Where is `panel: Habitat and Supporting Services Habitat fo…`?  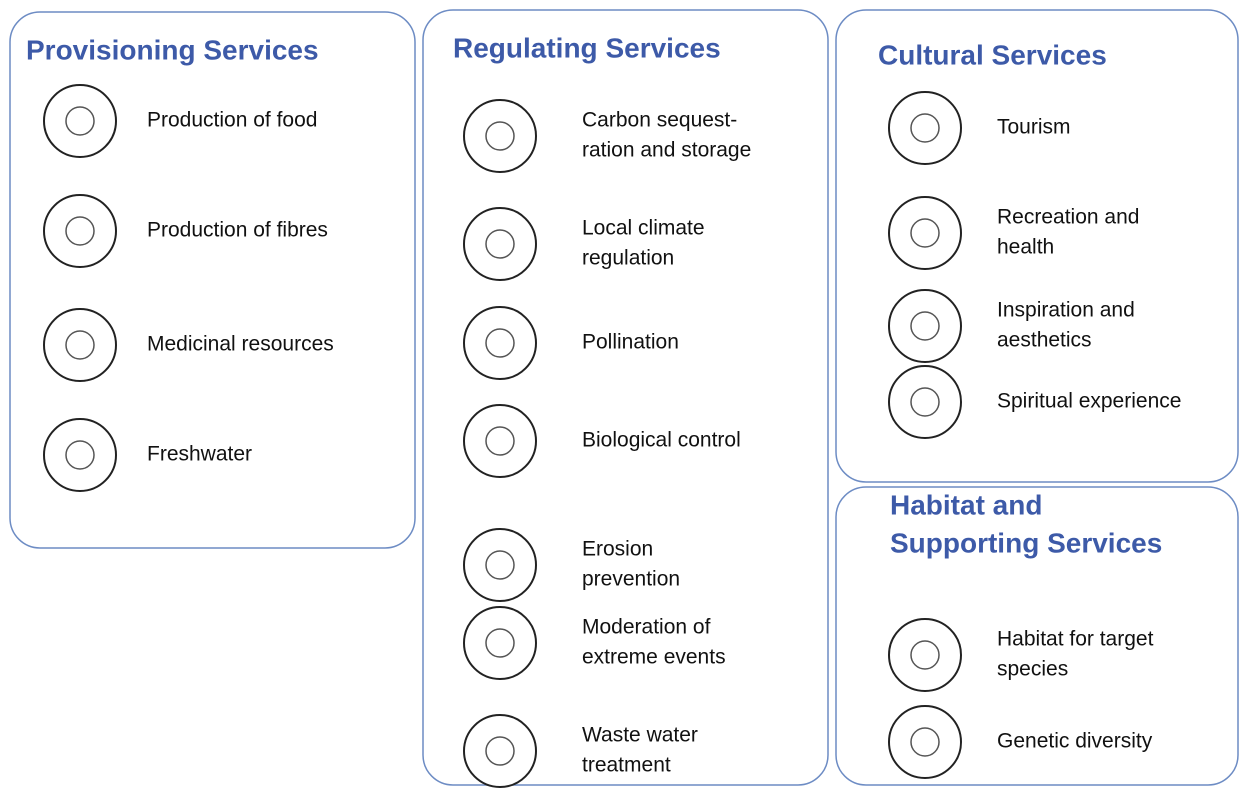 panel: Habitat and Supporting Services Habitat fo… is located at coordinates (1037, 636).